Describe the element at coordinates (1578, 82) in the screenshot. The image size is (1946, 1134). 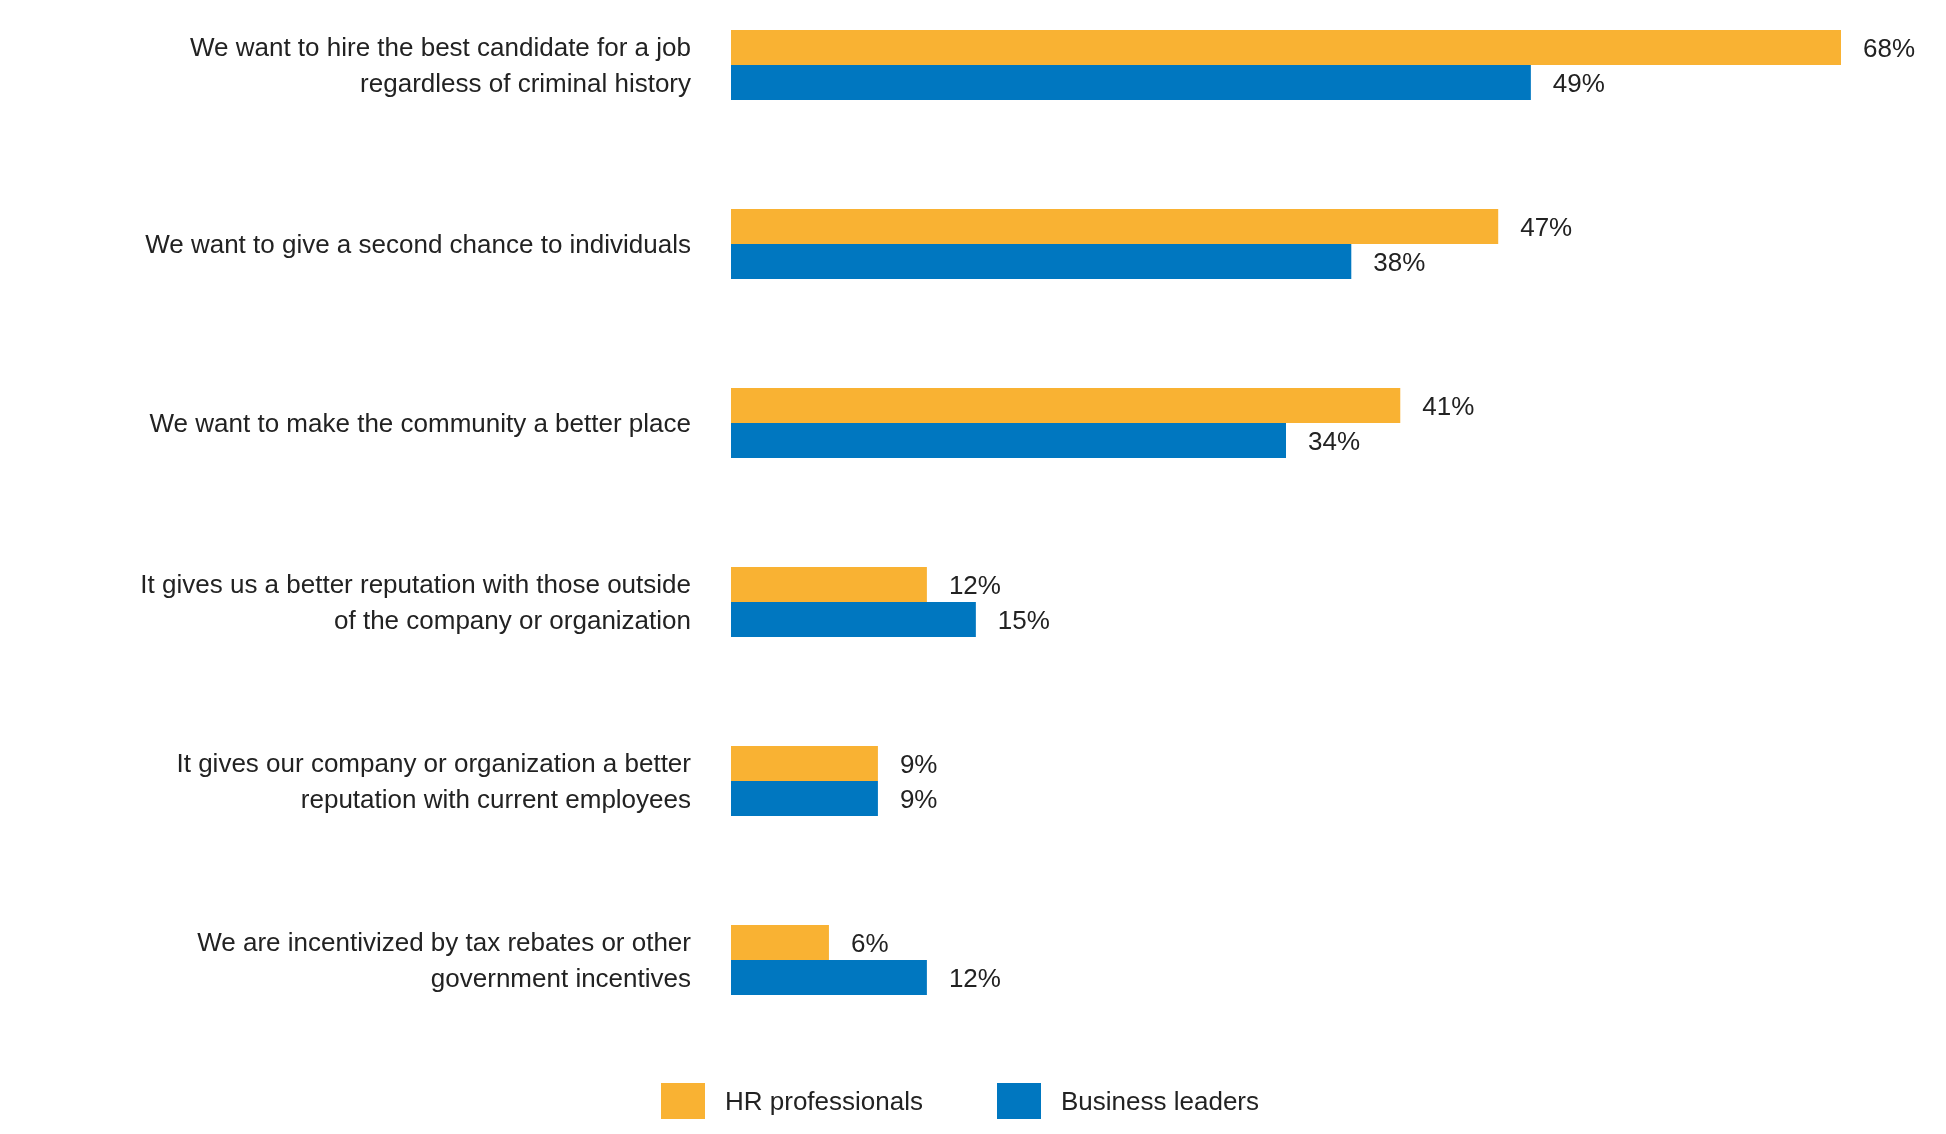
I see `data-label: 49%` at that location.